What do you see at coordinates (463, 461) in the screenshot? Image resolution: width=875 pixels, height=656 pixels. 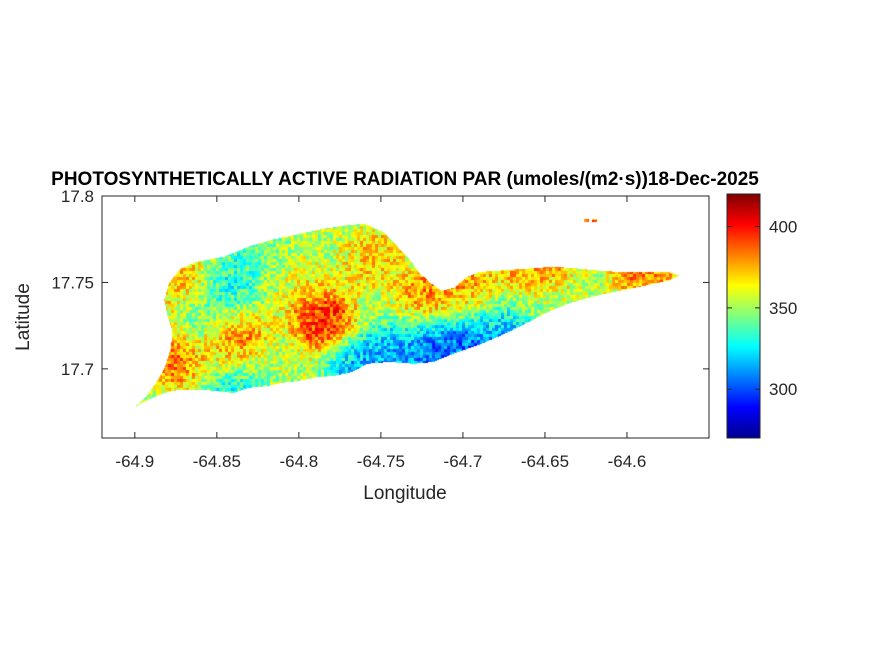 I see `x-tick-label: -64.7` at bounding box center [463, 461].